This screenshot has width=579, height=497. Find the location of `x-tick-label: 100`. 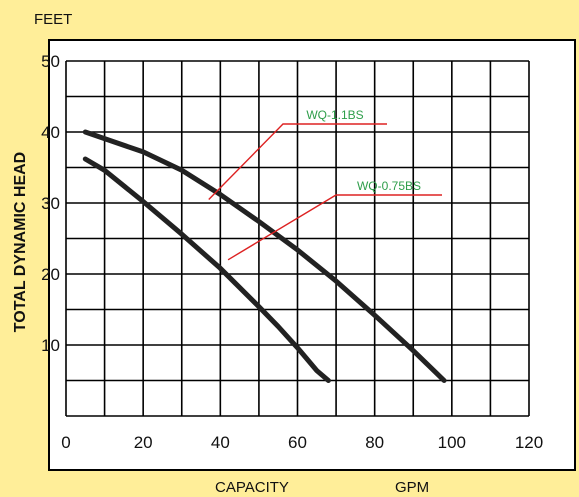

x-tick-label: 100 is located at coordinates (452, 442).